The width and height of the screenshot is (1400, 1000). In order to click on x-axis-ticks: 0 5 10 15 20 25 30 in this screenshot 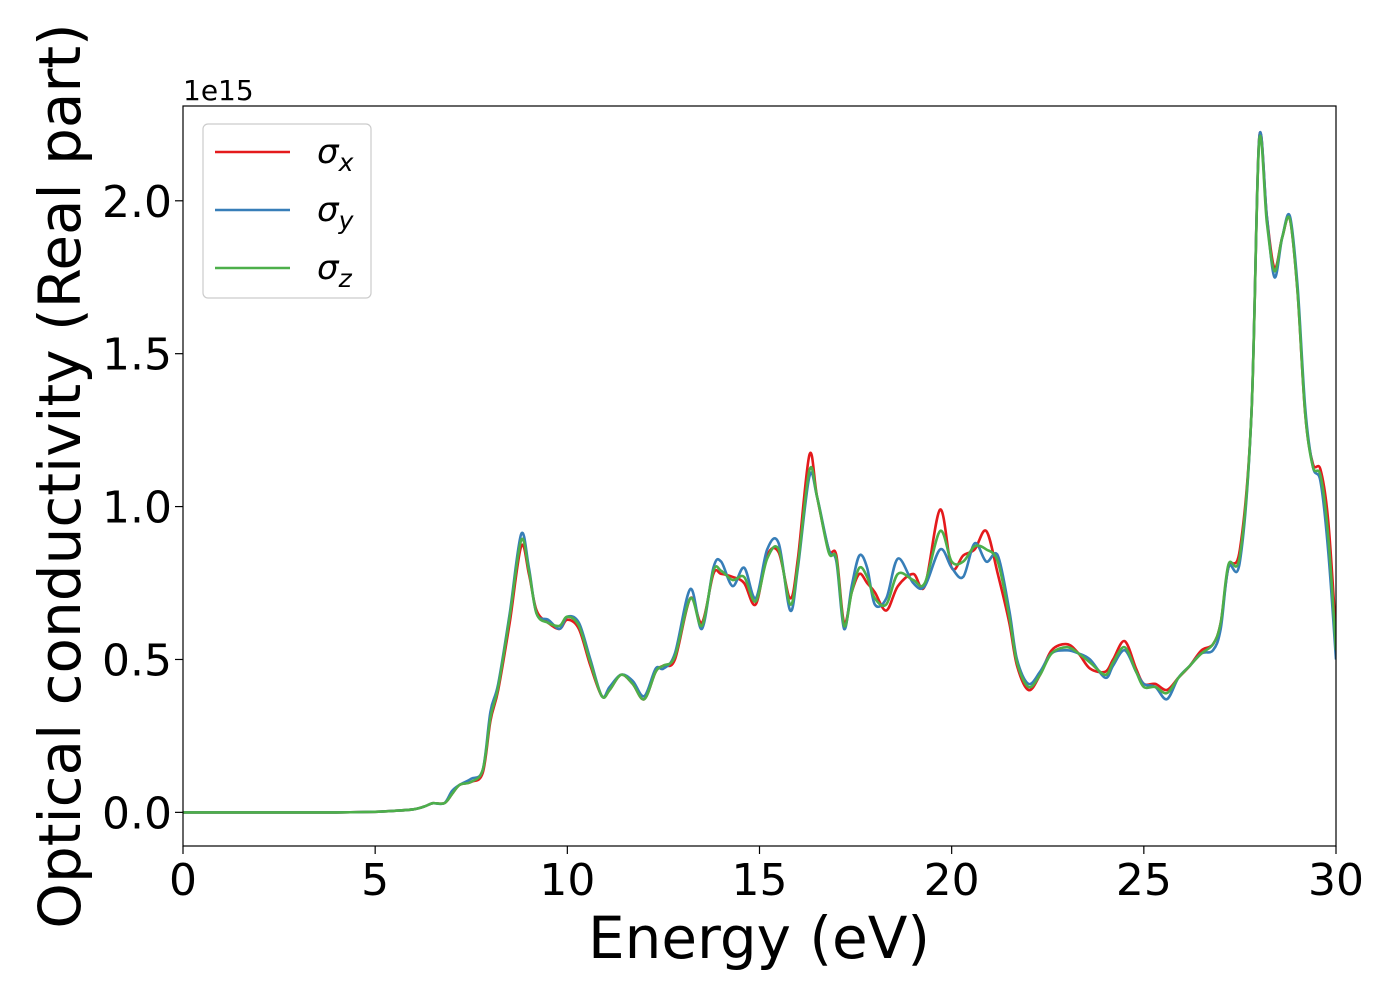, I will do `click(766, 876)`.